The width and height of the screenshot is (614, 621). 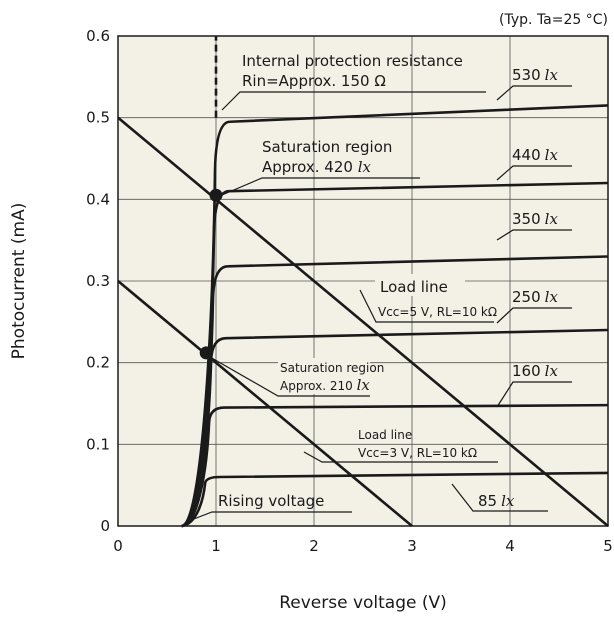 What do you see at coordinates (365, 167) in the screenshot?
I see `sat-high-unit: lx` at bounding box center [365, 167].